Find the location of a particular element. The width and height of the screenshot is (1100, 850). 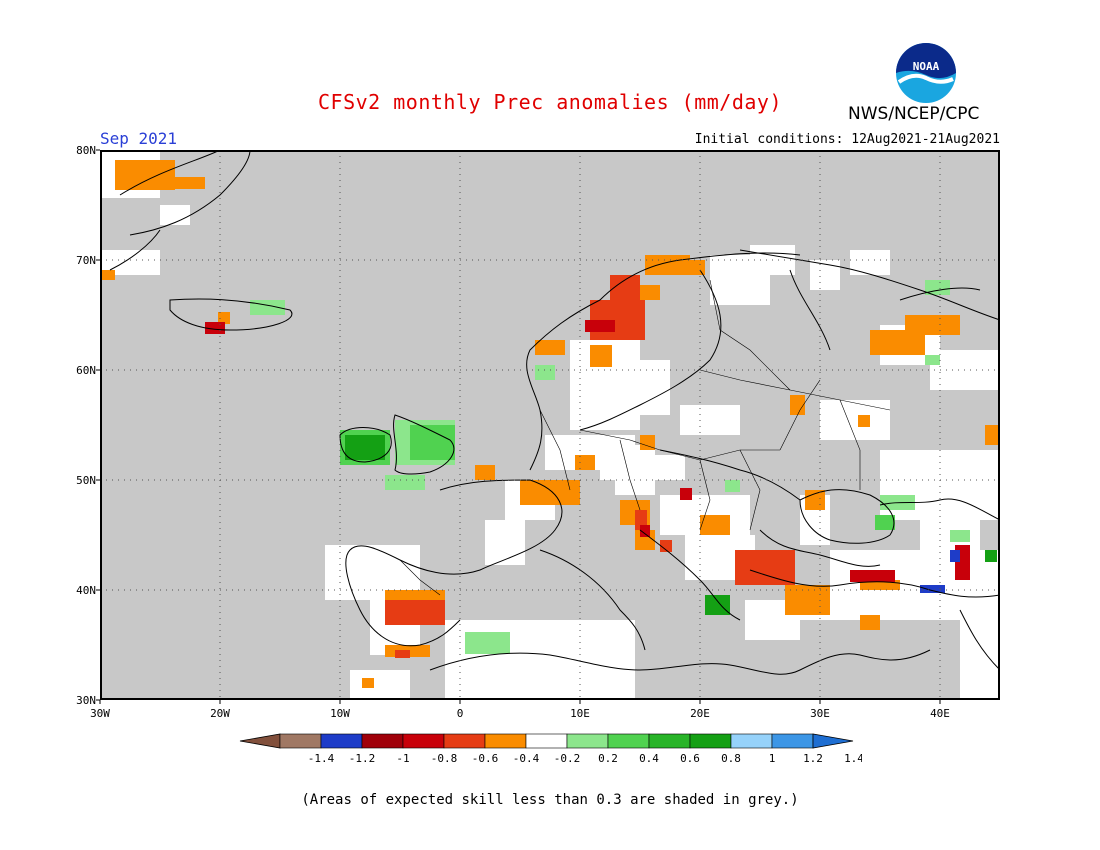

lat-label-40n: 40N is located at coordinates (86, 590).